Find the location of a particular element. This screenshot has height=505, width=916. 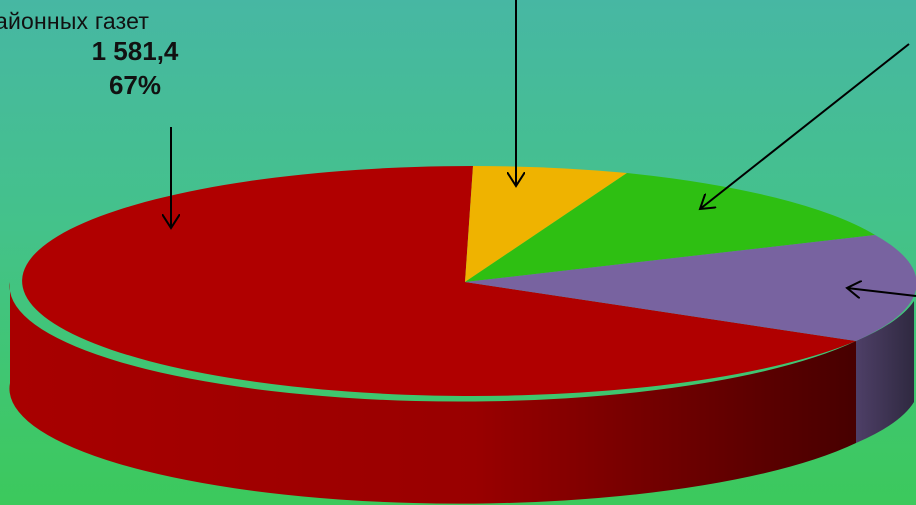

red-slice-percent-label: 67% is located at coordinates (135, 85).